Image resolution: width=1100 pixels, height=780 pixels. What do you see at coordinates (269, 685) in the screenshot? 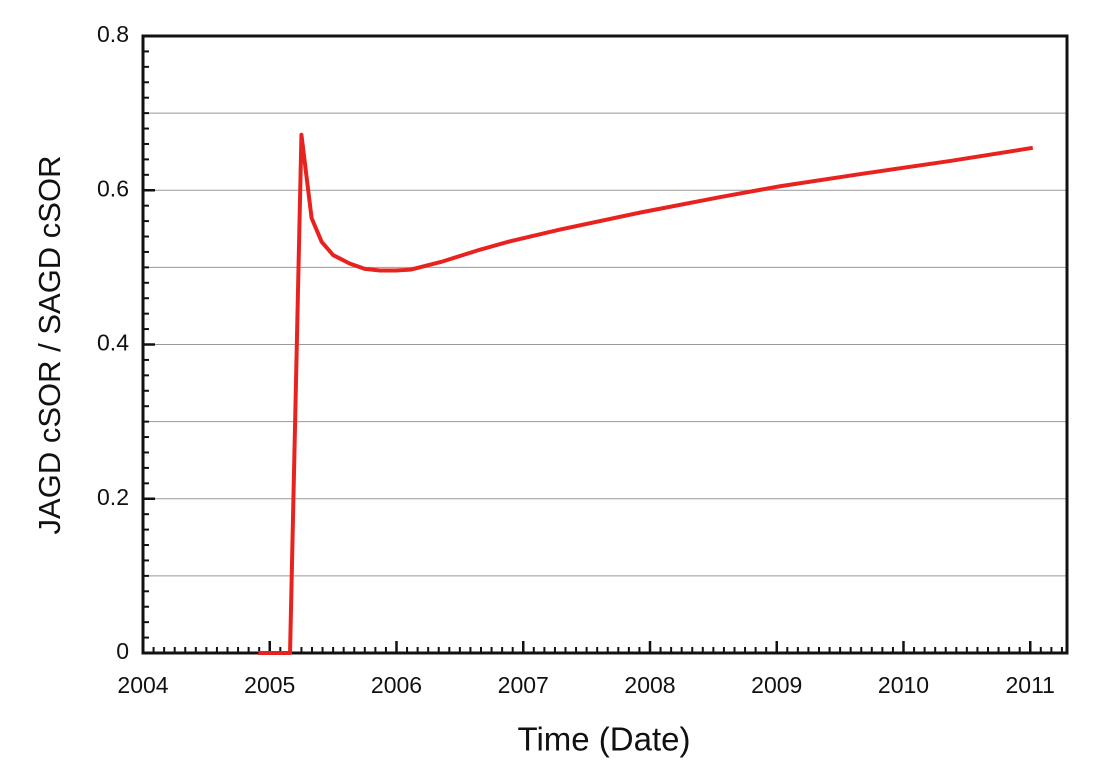
I see `x-tick-label: 2005` at bounding box center [269, 685].